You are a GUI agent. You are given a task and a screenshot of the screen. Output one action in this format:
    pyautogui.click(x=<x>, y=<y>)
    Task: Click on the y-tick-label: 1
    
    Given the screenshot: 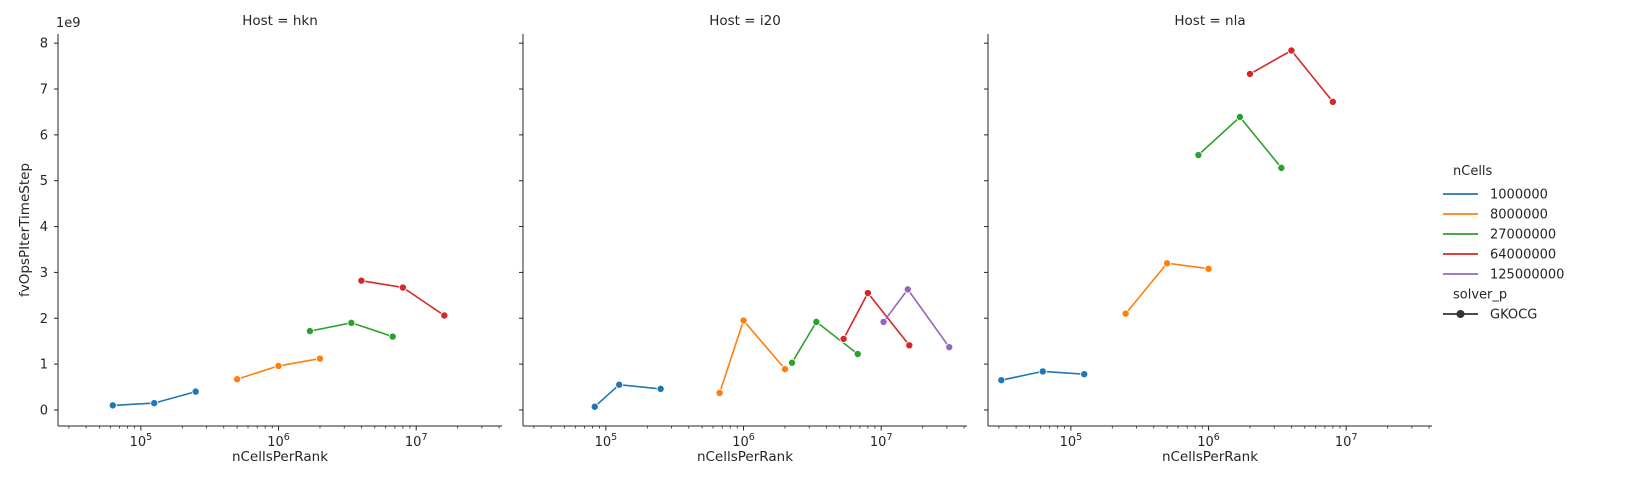 What is the action you would take?
    pyautogui.click(x=44, y=365)
    